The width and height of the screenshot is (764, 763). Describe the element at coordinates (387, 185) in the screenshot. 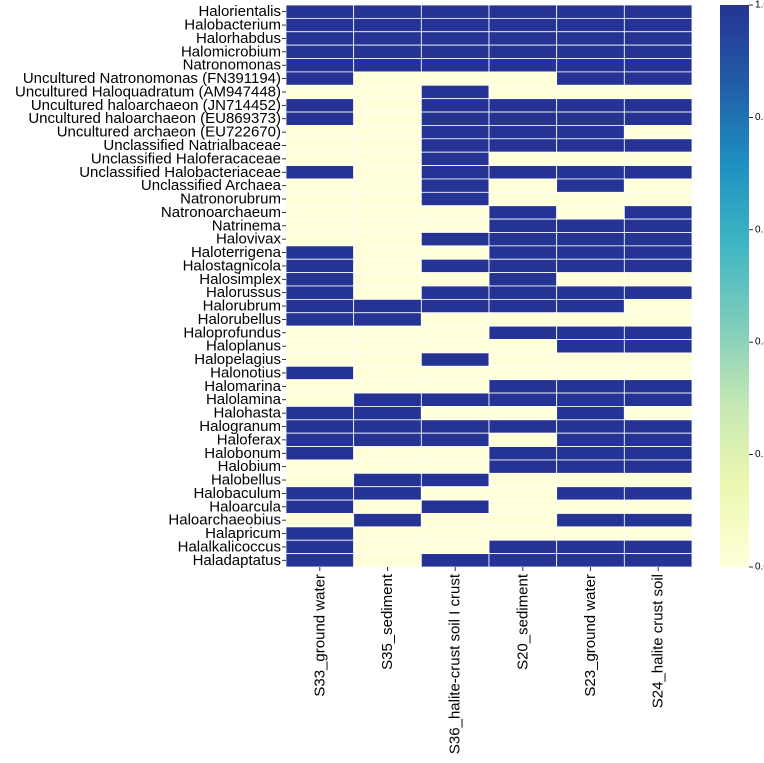

I see `cell-unclassified-archaea-s35-sediment` at that location.